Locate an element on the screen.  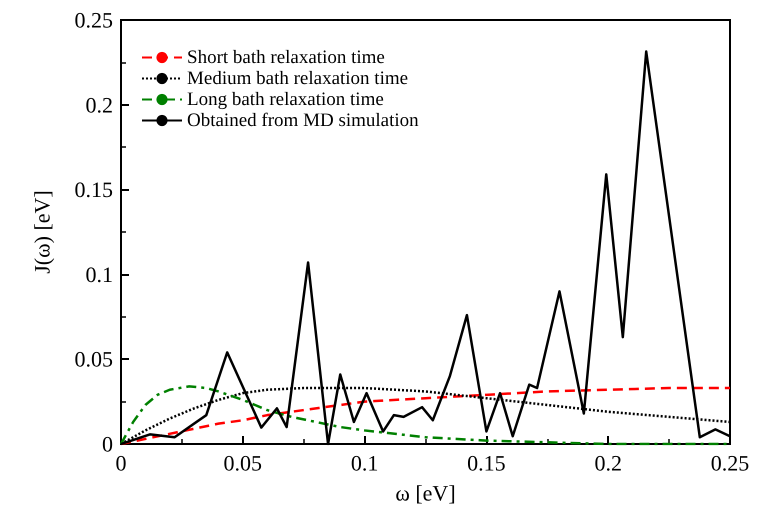
legend-label: Short bath relaxation time is located at coordinates (286, 57).